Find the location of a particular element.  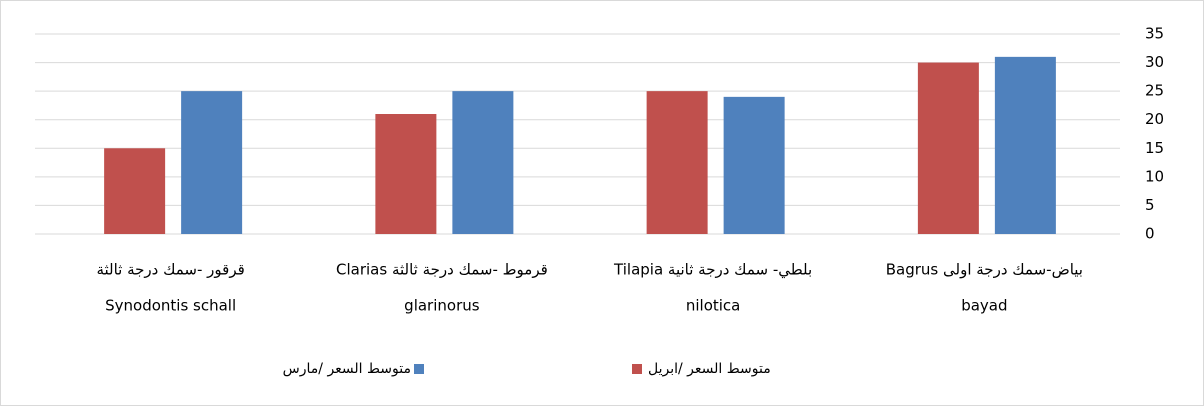

x-tick-label: قرقور -سمك درجة ثالثة is located at coordinates (170, 270).